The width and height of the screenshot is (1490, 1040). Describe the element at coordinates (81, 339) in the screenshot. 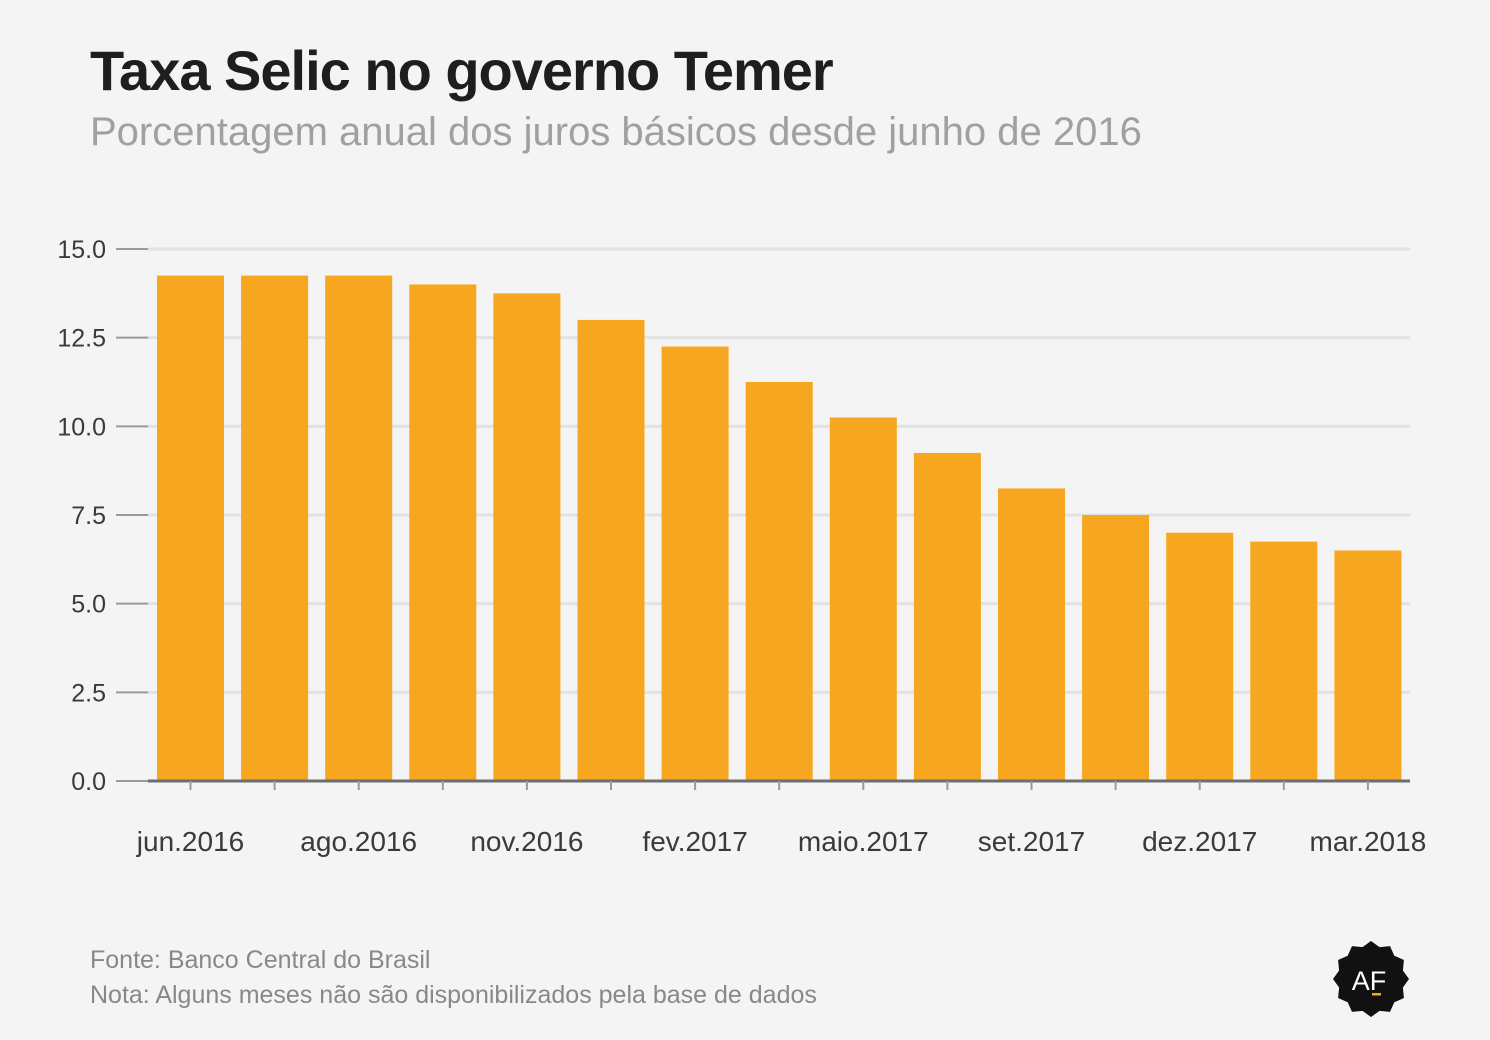

I see `y-tick-label: 12.5` at that location.